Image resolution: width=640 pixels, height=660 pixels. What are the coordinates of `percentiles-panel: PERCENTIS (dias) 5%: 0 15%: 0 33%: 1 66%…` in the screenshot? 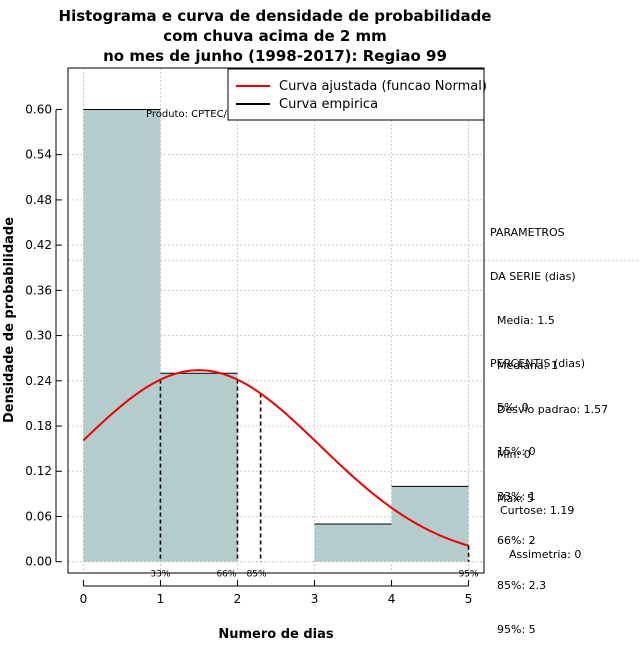 It's located at (537, 490).